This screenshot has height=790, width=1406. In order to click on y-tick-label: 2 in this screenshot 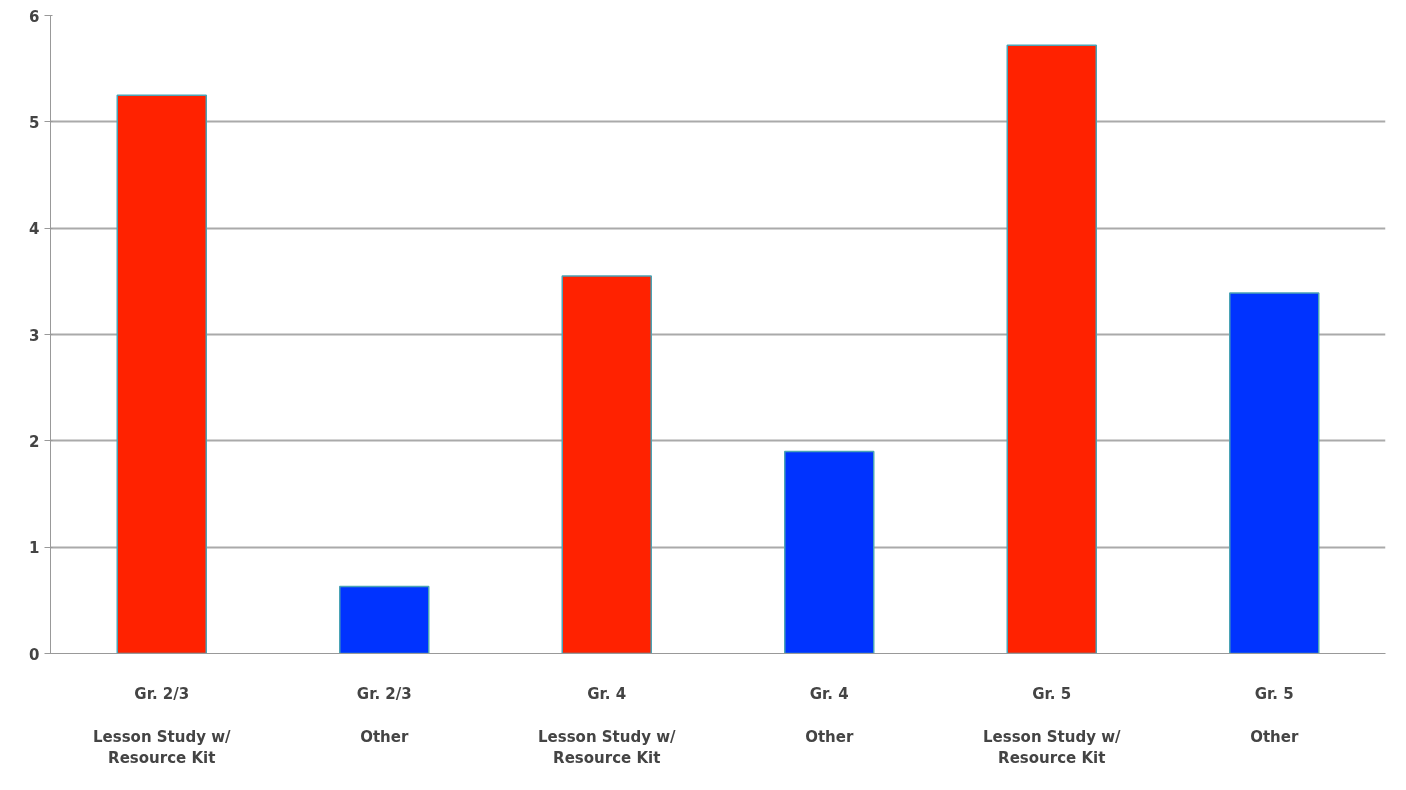, I will do `click(34, 441)`.